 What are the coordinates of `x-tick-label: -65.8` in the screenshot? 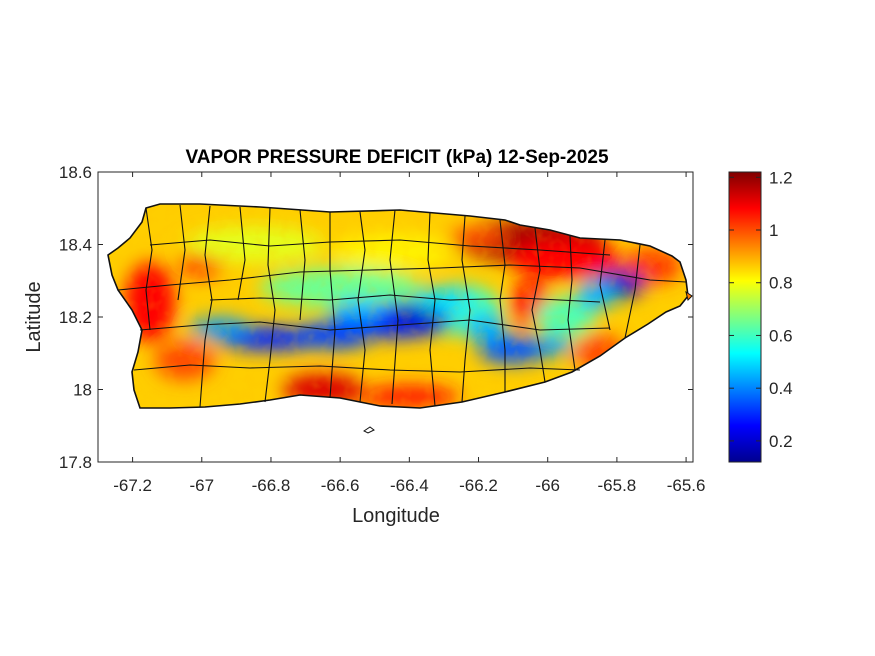 It's located at (617, 485).